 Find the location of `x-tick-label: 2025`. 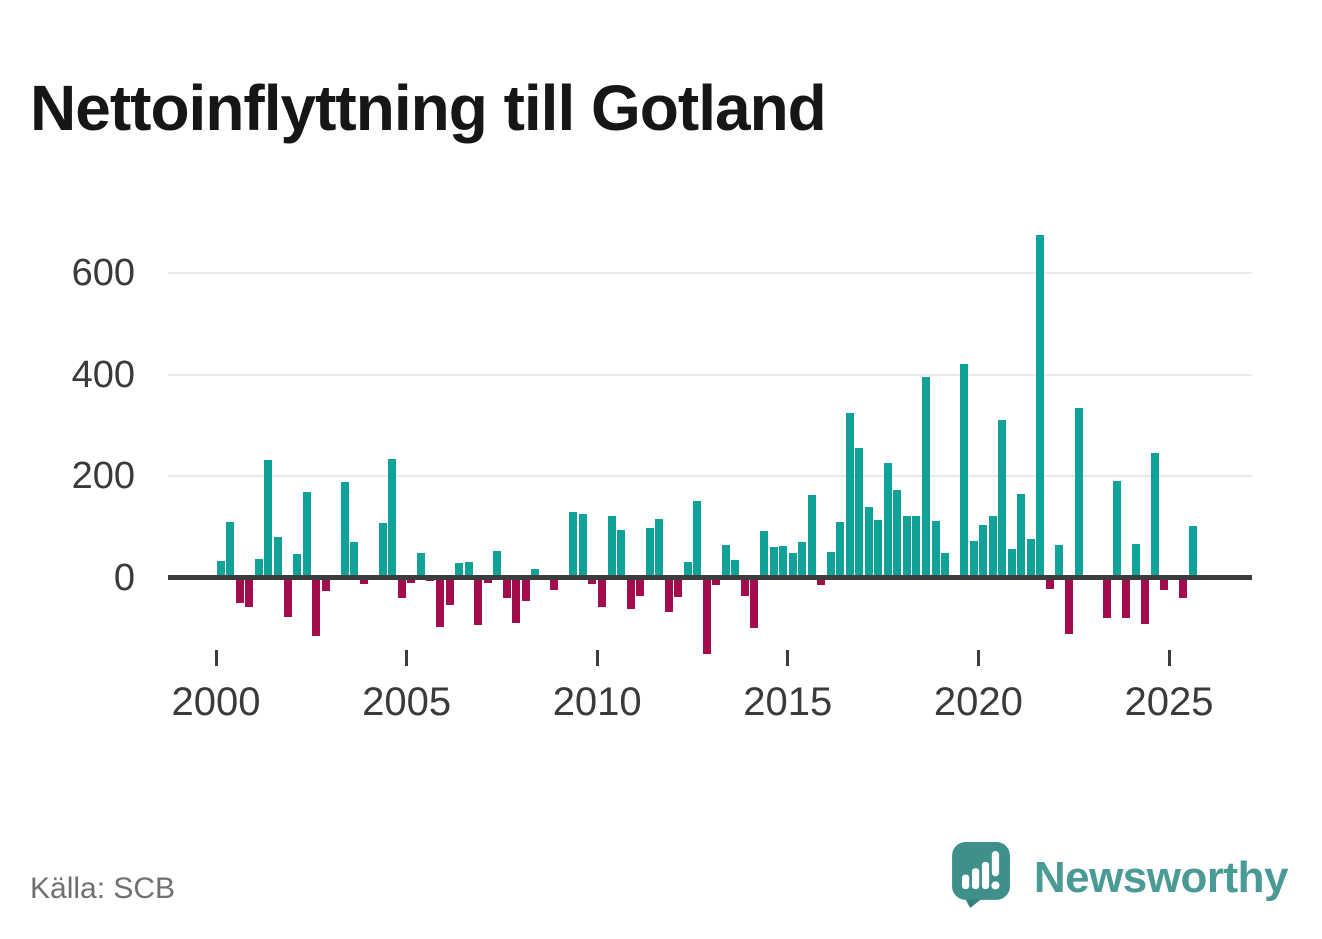

x-tick-label: 2025 is located at coordinates (1169, 702).